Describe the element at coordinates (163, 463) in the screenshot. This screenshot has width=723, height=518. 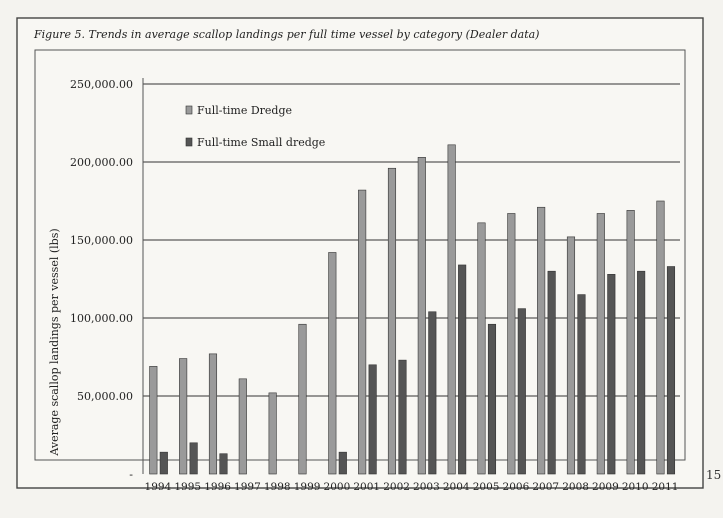
I see `bar-small-dredge-1994` at that location.